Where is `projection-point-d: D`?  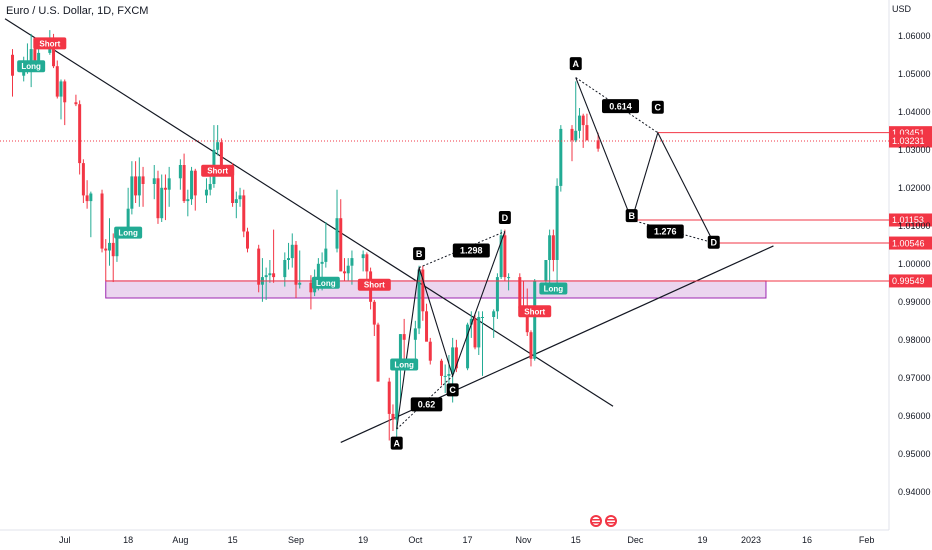
projection-point-d: D is located at coordinates (713, 242).